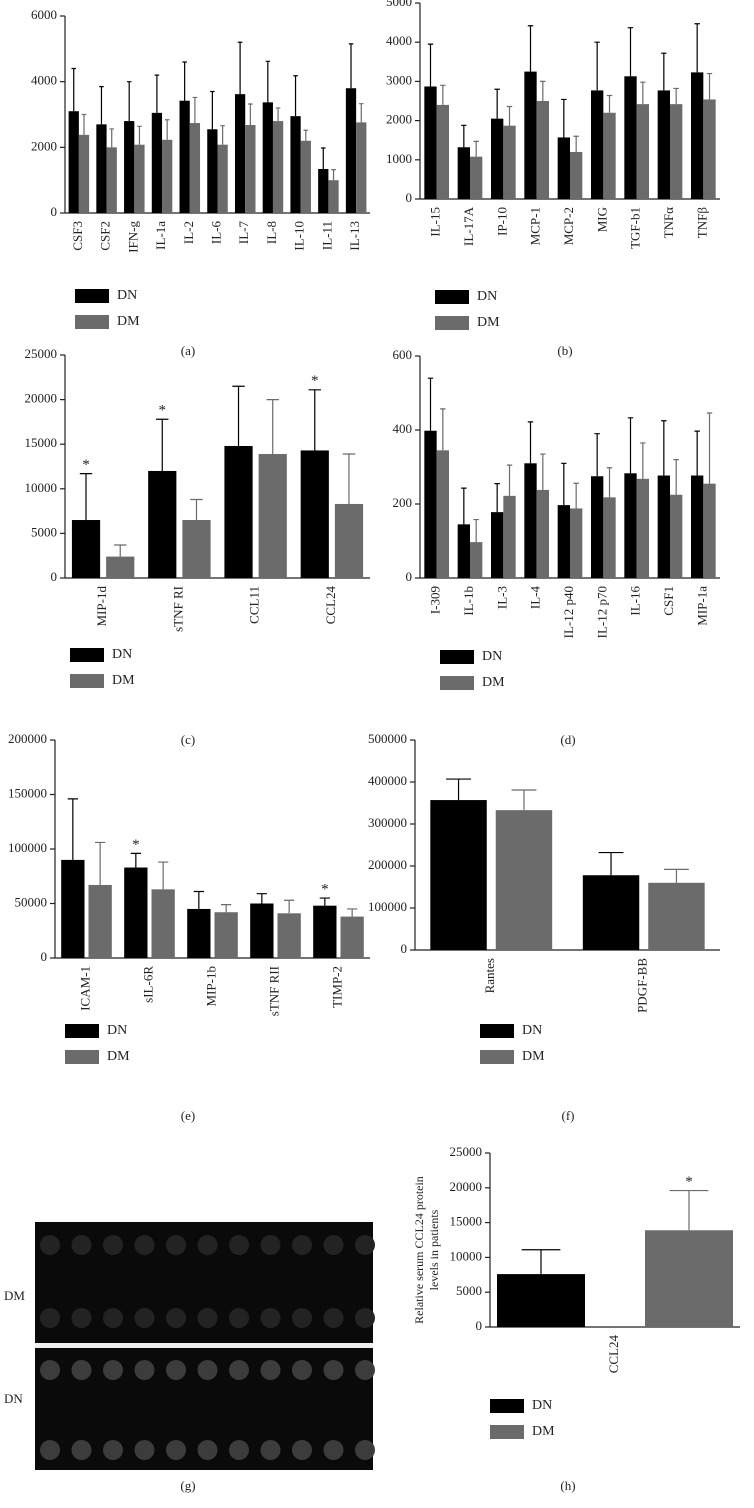  Describe the element at coordinates (489, 975) in the screenshot. I see `x-tick-label: Rantes` at that location.